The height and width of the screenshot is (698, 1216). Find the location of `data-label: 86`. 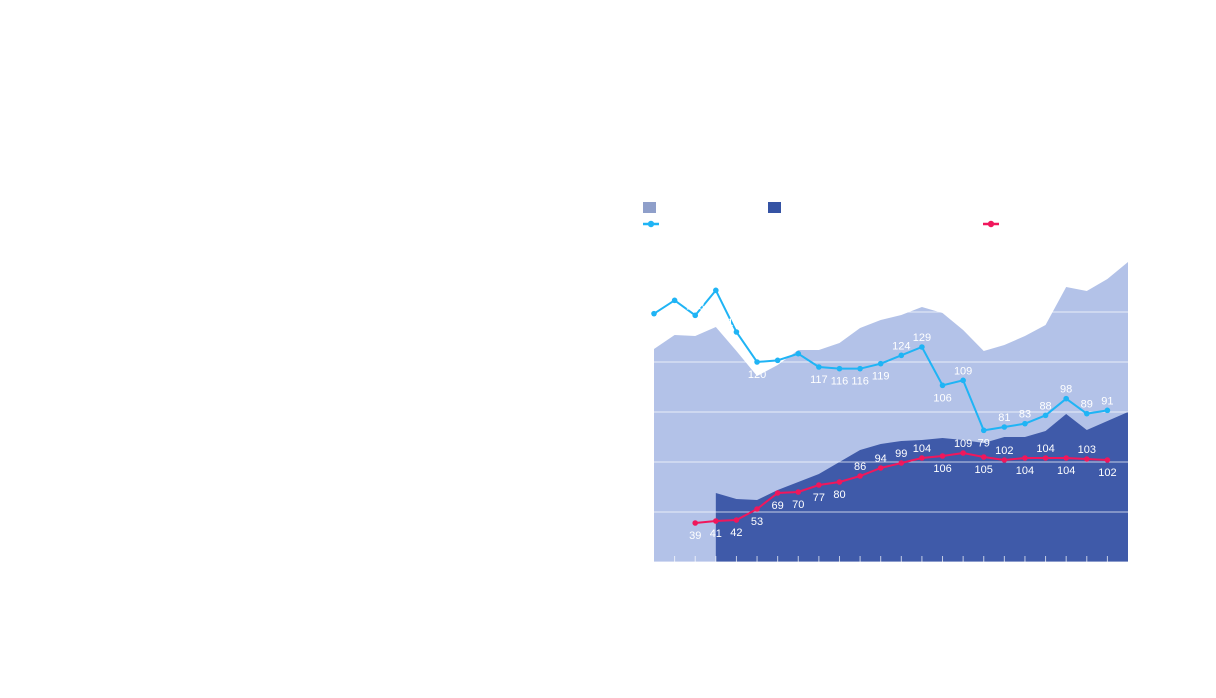

data-label: 86 is located at coordinates (860, 467).